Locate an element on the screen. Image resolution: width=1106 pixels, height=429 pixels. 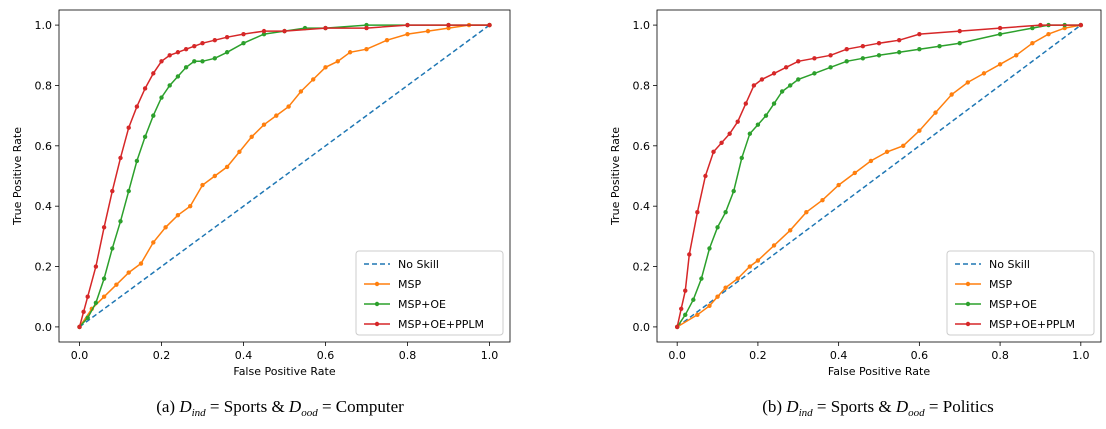
y-tick-label: 1.0 is located at coordinates (44, 25).